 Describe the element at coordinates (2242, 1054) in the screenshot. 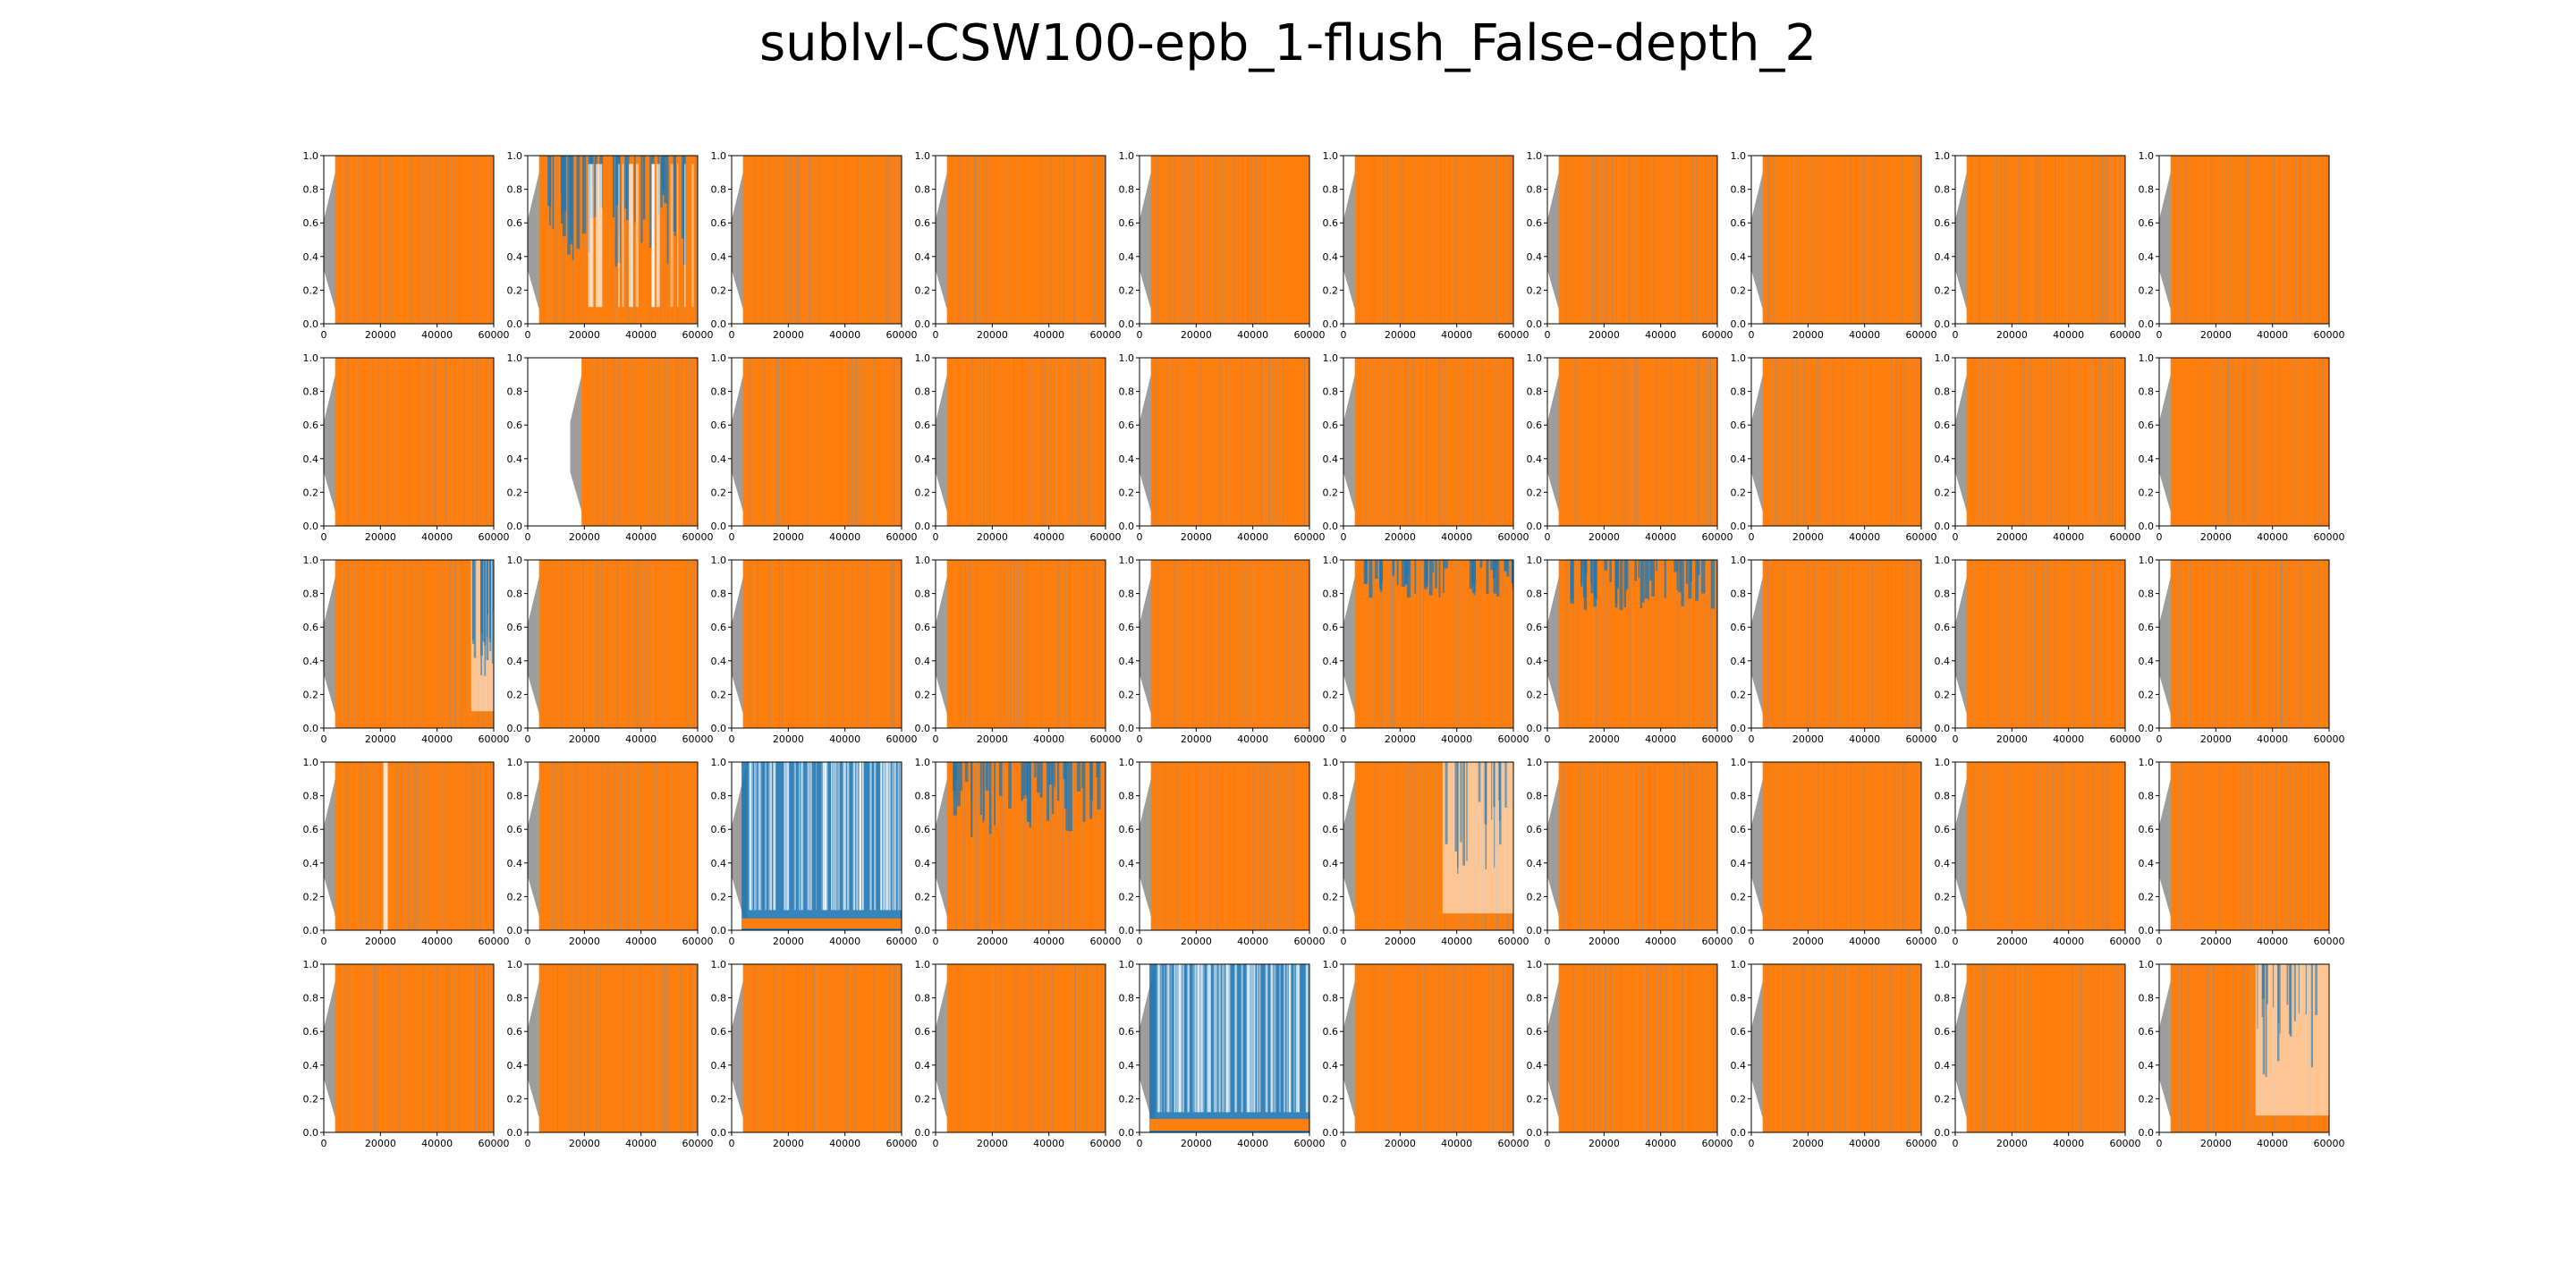

I see `subplot-r5-c10: 0.00.20.40.60.81.00 20000 40000 60000` at that location.